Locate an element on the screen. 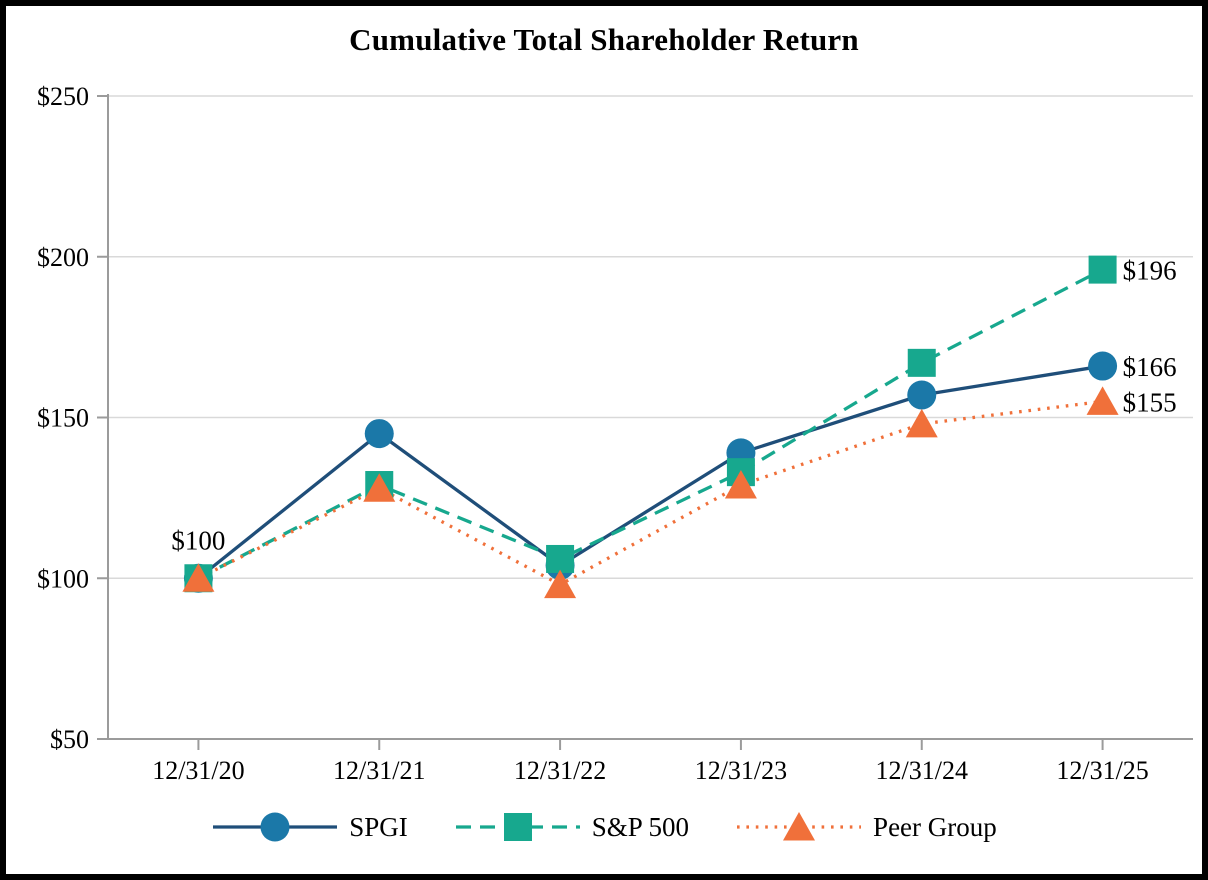 This screenshot has width=1208, height=880. legend-item-s-p-500: S&P 500 is located at coordinates (571, 827).